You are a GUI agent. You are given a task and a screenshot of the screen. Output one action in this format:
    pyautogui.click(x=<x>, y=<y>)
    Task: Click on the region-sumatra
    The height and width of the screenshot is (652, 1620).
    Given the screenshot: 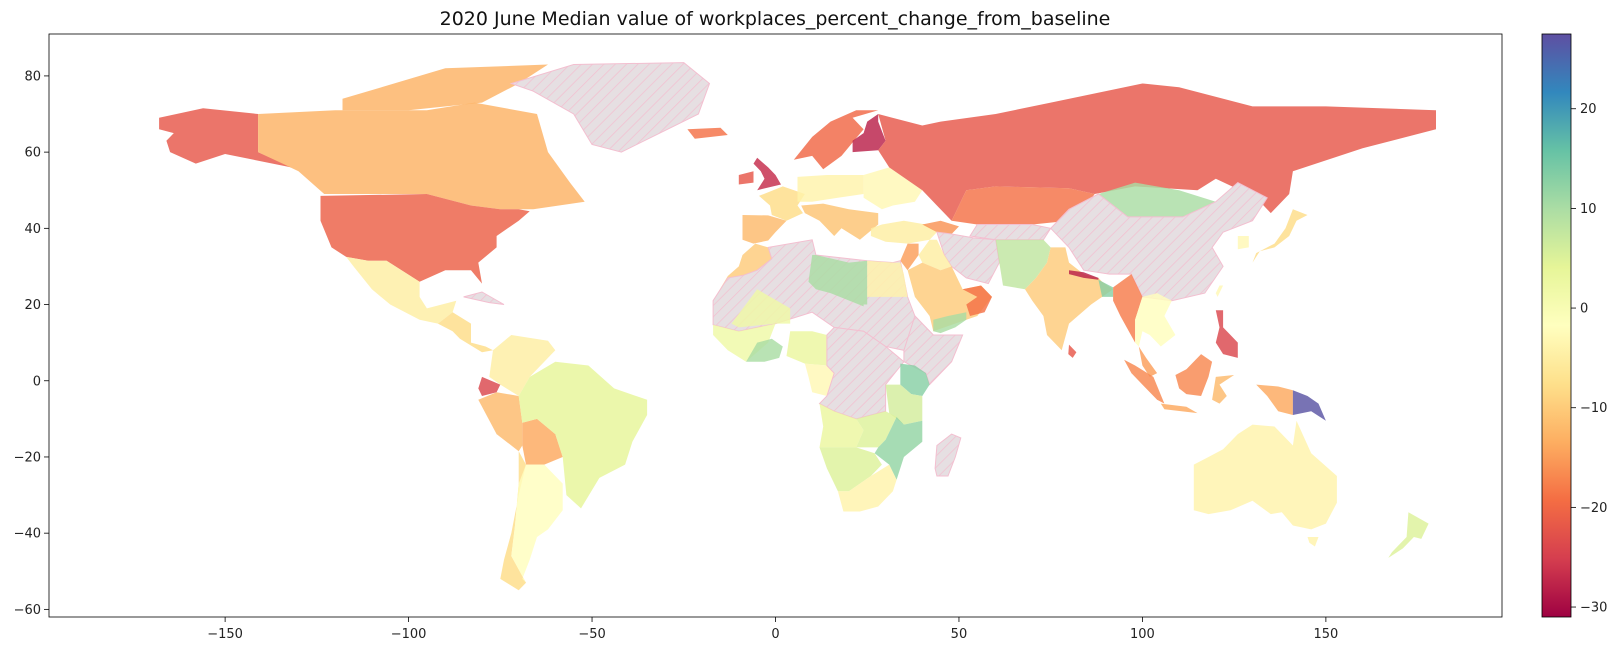 What is the action you would take?
    pyautogui.click(x=1144, y=381)
    